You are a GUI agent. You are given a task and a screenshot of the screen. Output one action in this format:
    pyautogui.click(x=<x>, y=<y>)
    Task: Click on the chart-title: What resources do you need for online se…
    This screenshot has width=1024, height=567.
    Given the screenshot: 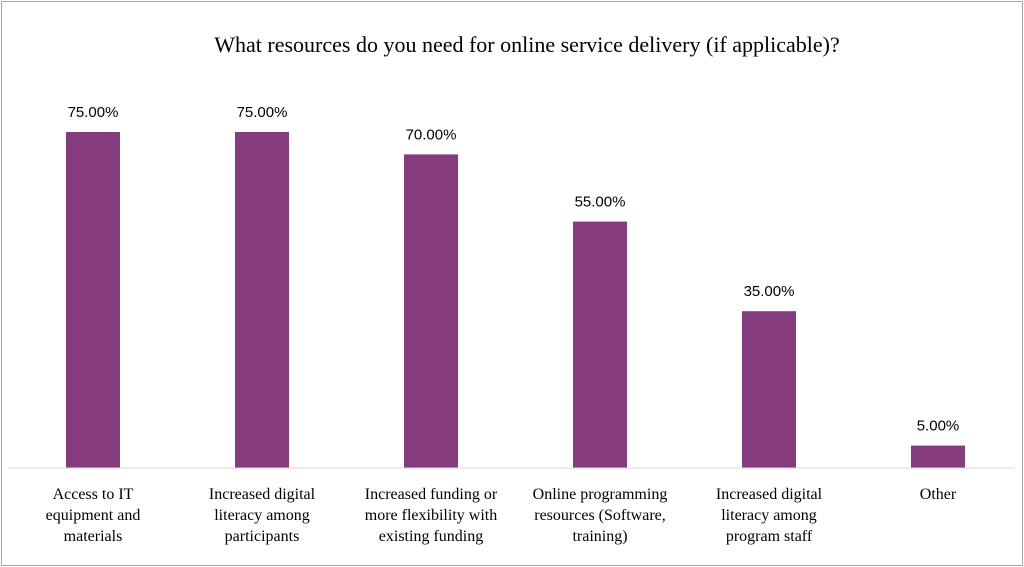 What is the action you would take?
    pyautogui.click(x=527, y=44)
    